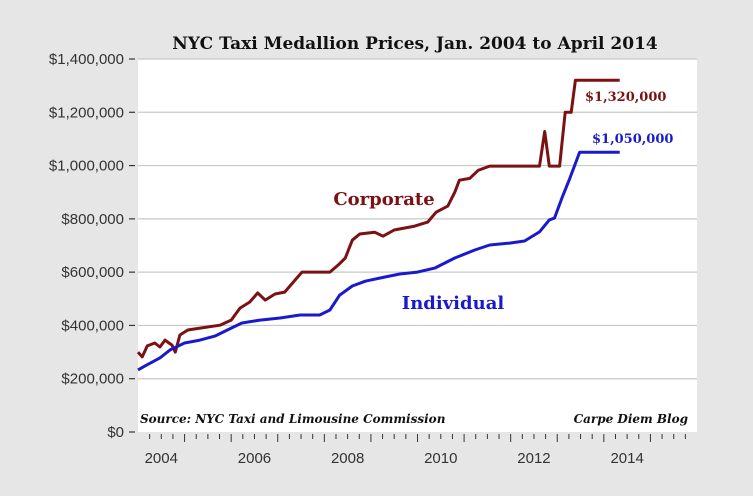 This screenshot has height=496, width=753. Describe the element at coordinates (92, 325) in the screenshot. I see `y-tick-label: $400,000` at that location.